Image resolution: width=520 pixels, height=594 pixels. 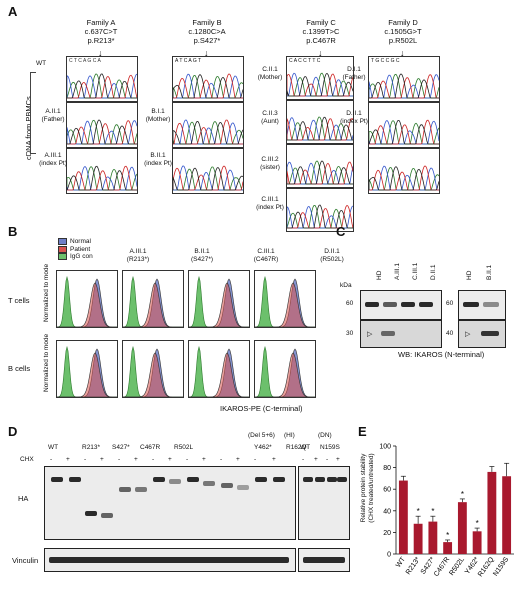 I want to click on y-tick-label: 20, so click(x=387, y=533).